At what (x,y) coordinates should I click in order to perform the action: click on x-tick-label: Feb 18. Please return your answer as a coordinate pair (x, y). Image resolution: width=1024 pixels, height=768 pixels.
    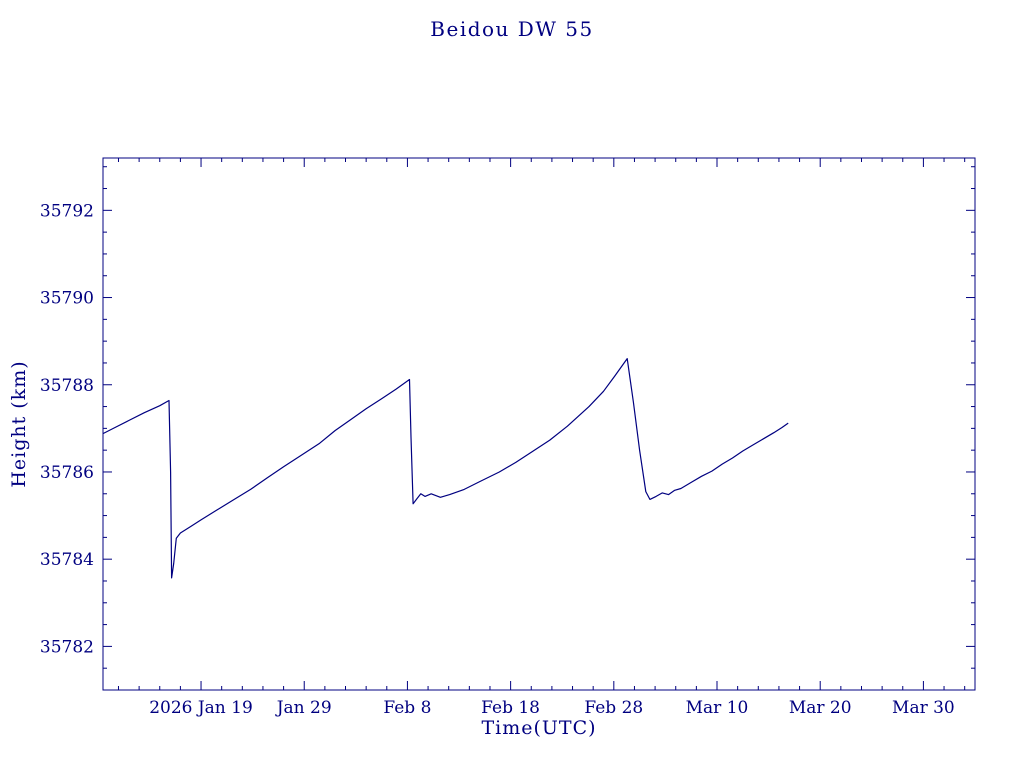
    Looking at the image, I should click on (510, 708).